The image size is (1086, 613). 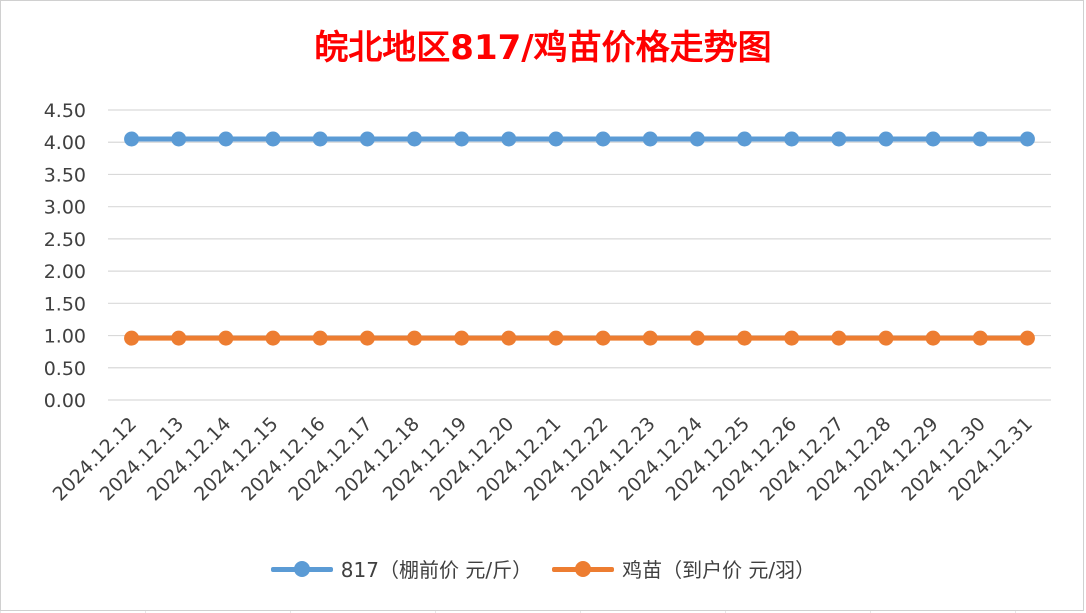 What do you see at coordinates (65, 304) in the screenshot?
I see `y-tick-label: 1.50` at bounding box center [65, 304].